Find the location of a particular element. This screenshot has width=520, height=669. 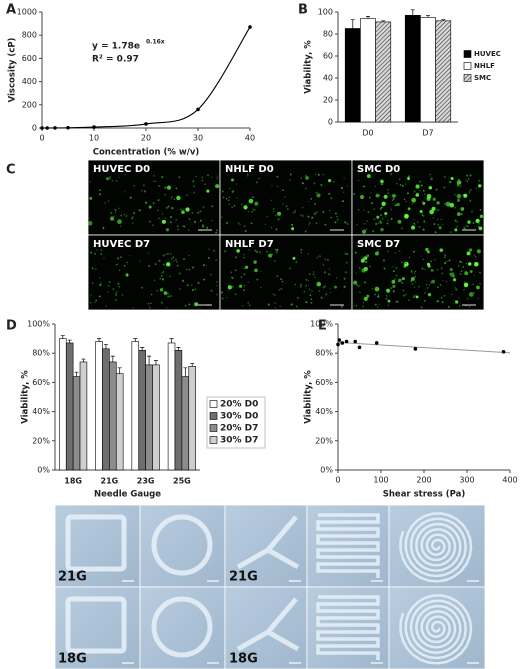

legend-label: 30% D0 is located at coordinates (239, 417).